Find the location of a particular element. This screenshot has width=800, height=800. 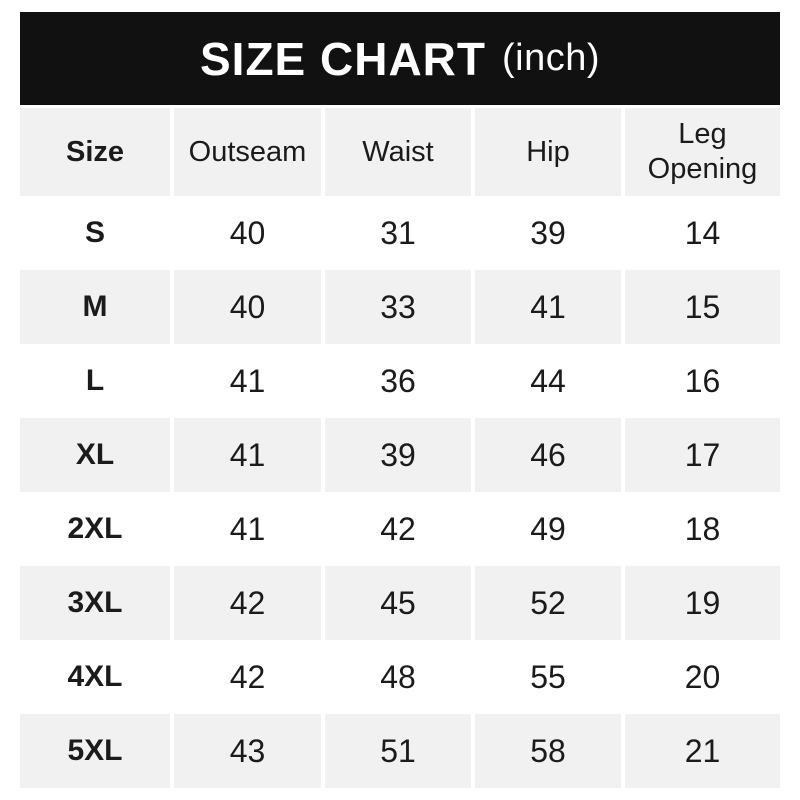

value-cell: 52 is located at coordinates (548, 603).